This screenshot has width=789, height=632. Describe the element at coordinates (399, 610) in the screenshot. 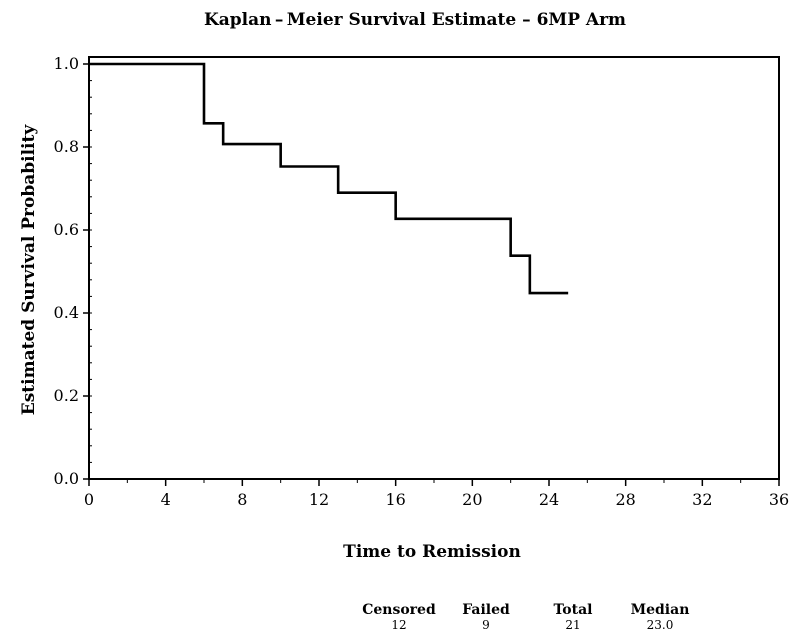

I see `summary-header: Censored` at that location.